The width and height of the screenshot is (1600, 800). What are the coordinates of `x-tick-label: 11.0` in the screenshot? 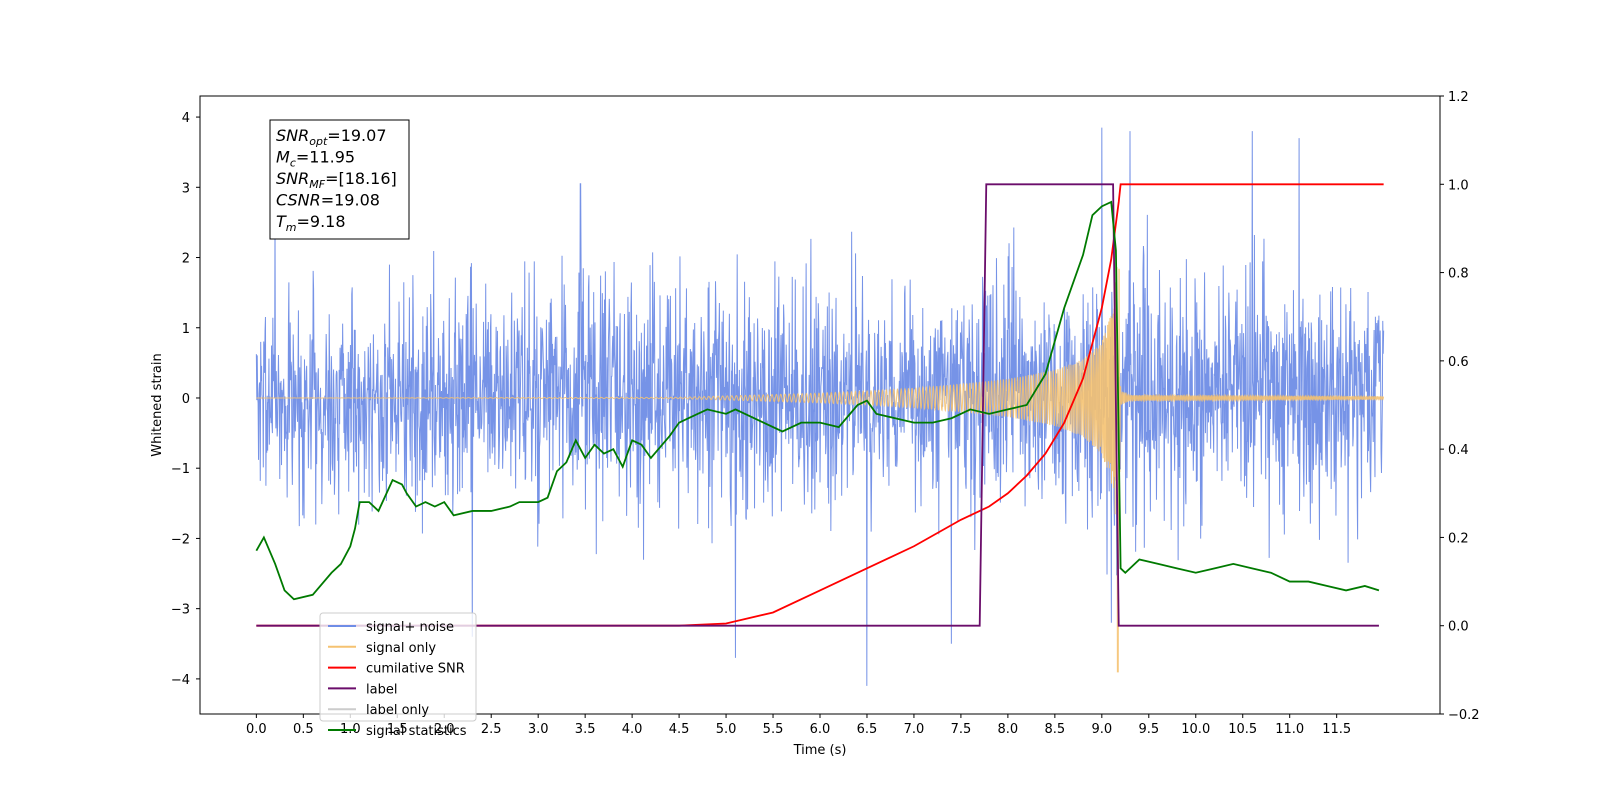 It's located at (1289, 729).